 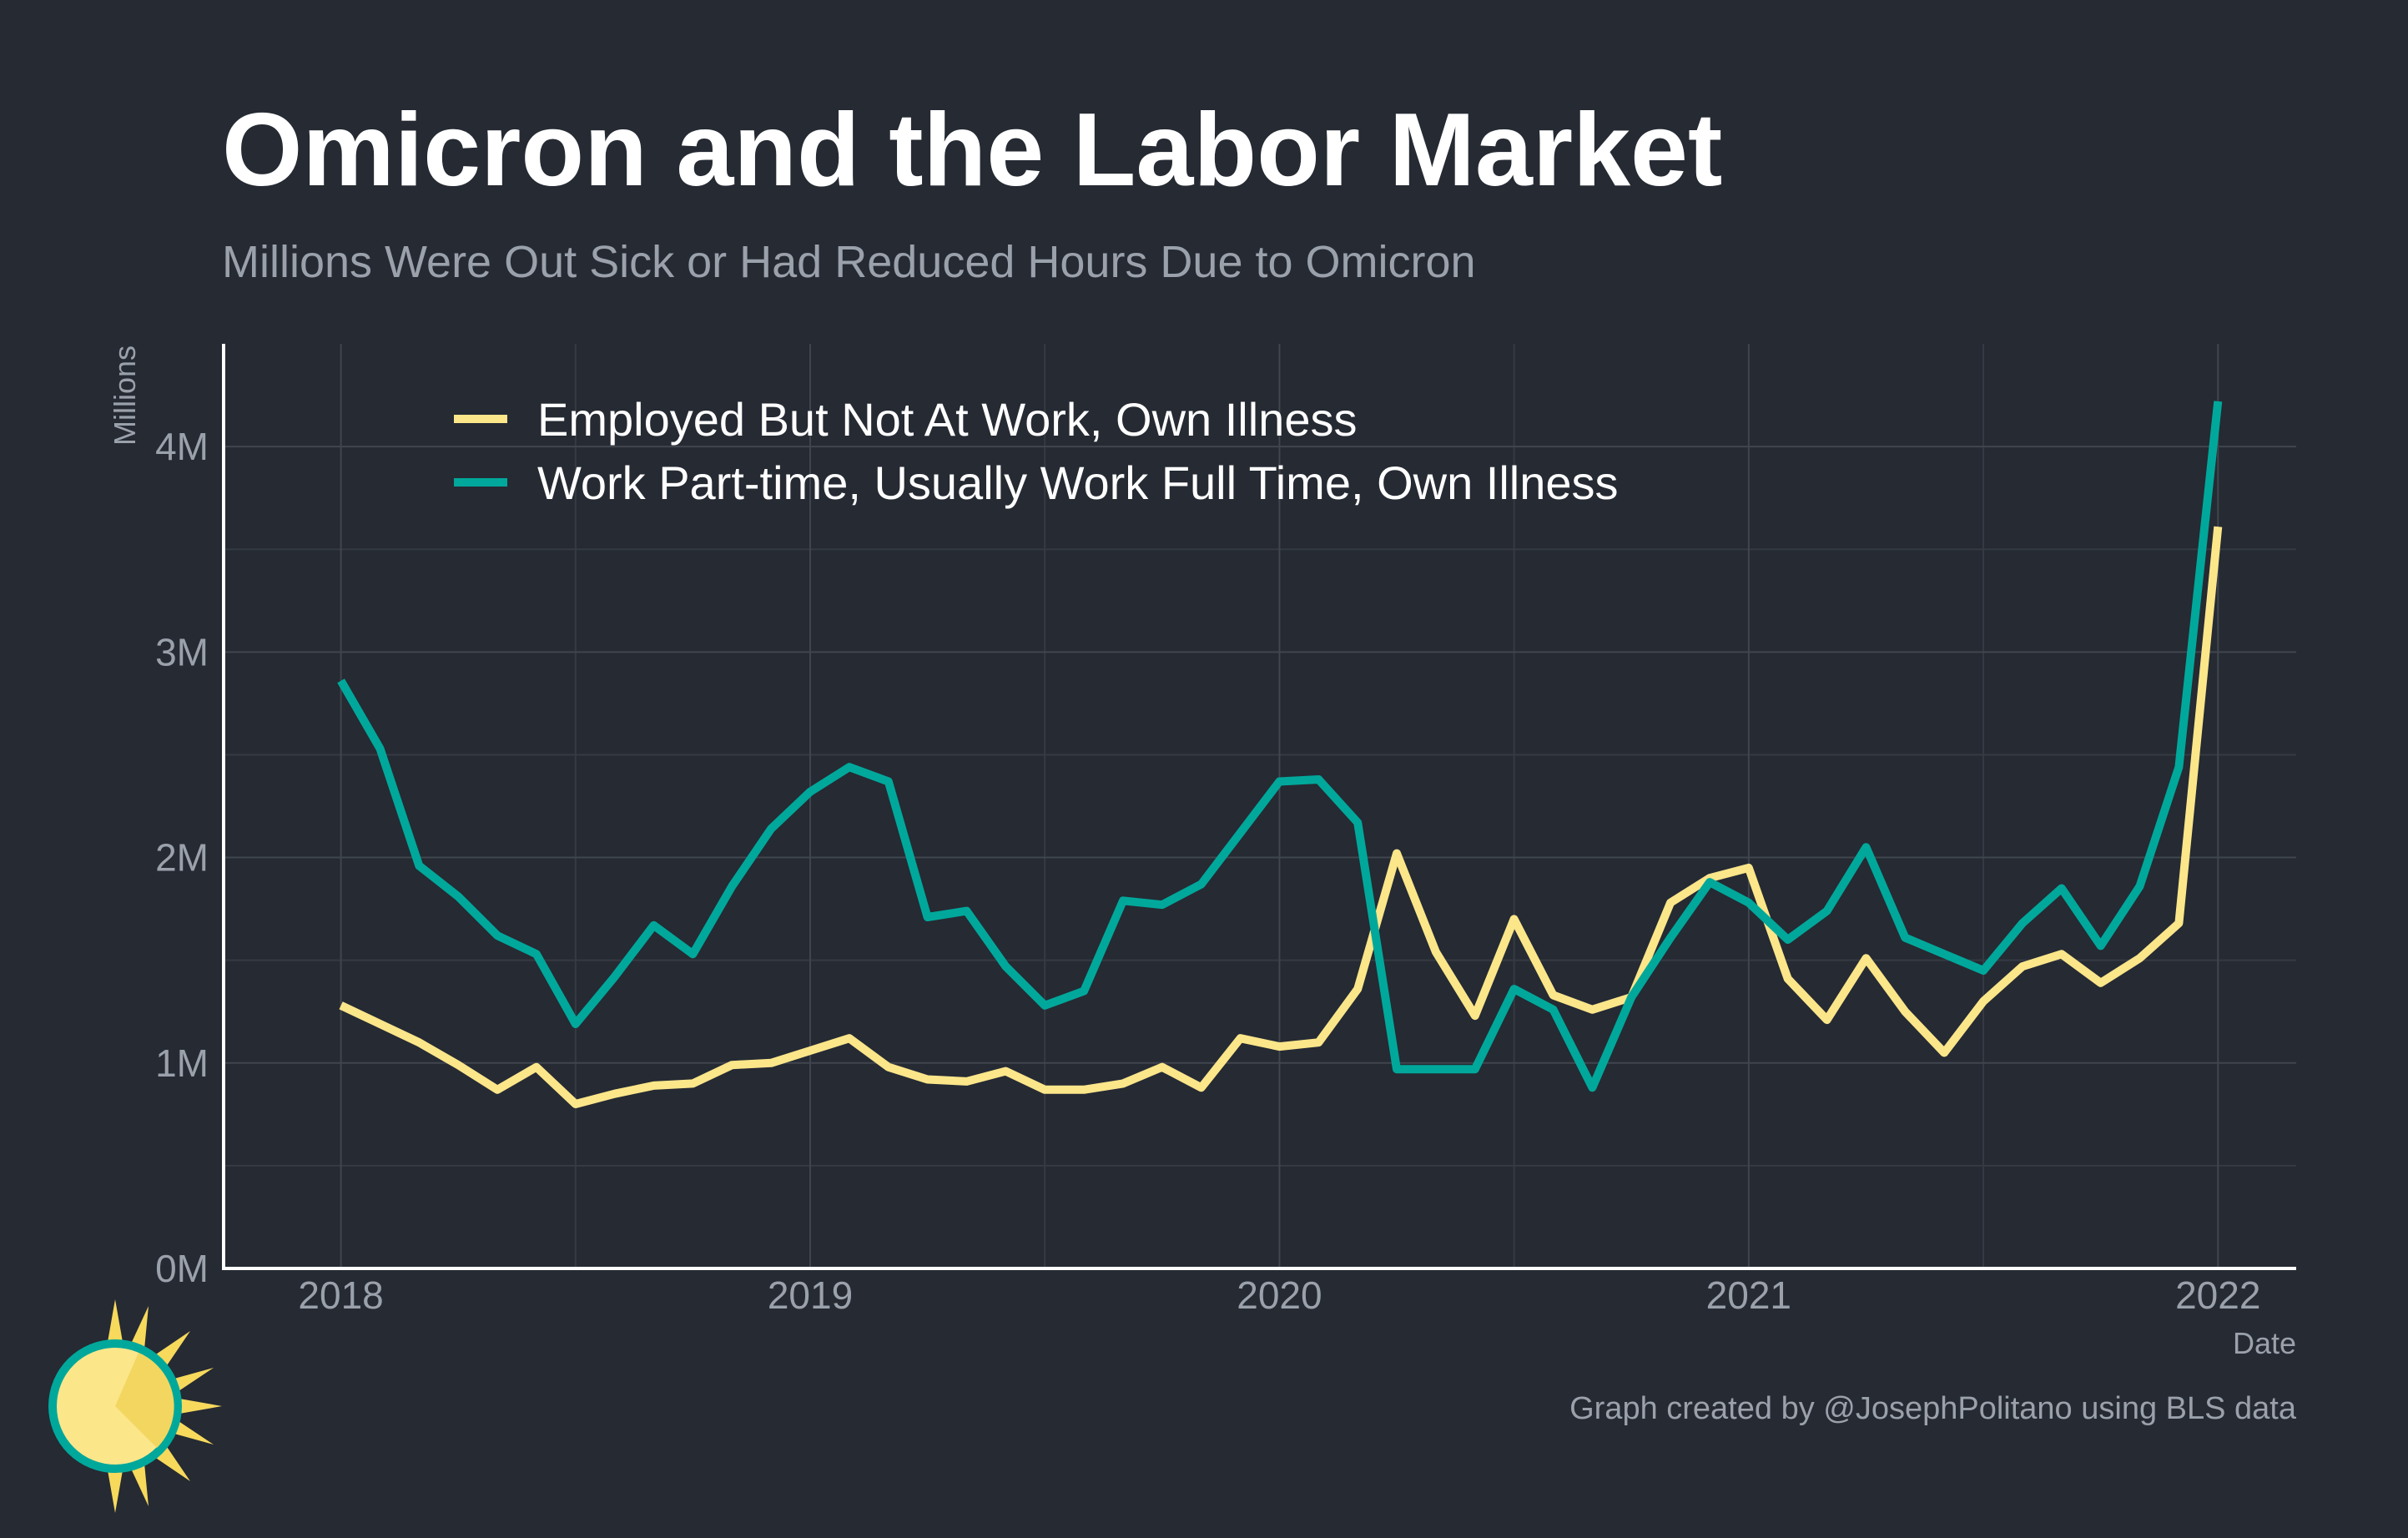 I want to click on y-tick-label: 0M, so click(x=182, y=1268).